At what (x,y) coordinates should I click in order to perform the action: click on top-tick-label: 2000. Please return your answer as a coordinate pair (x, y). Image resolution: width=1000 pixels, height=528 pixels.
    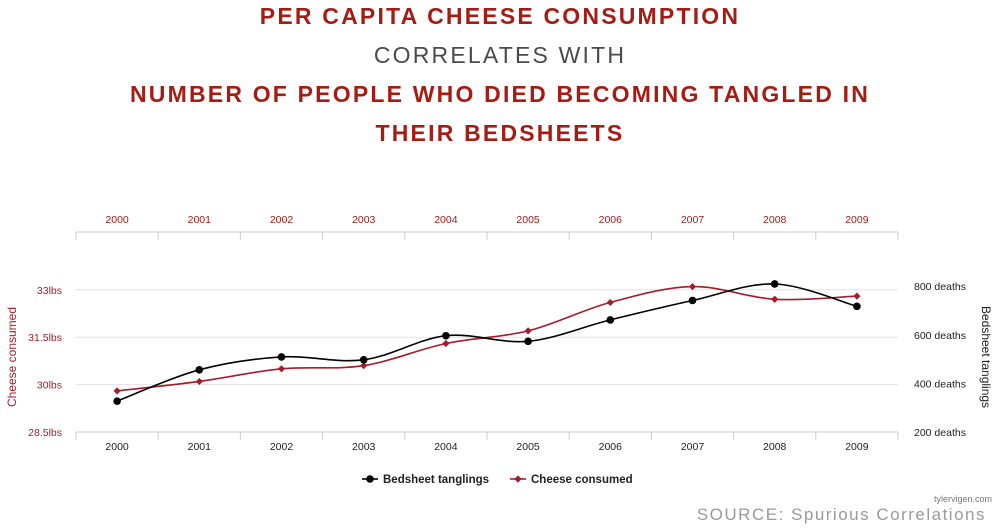
    Looking at the image, I should click on (117, 220).